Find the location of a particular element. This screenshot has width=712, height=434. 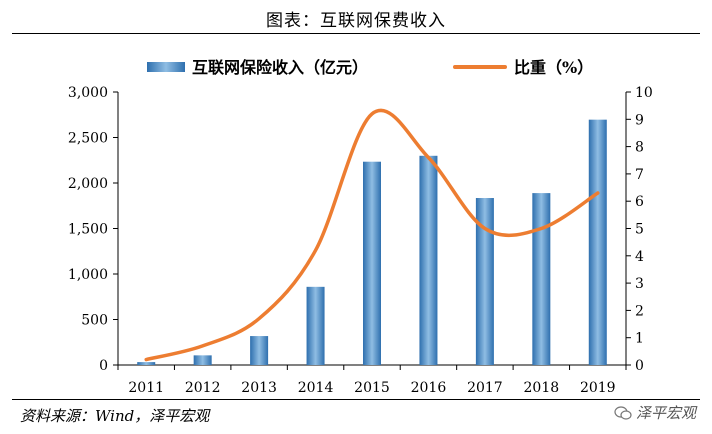

y-right-tick-label: 8 is located at coordinates (639, 148).